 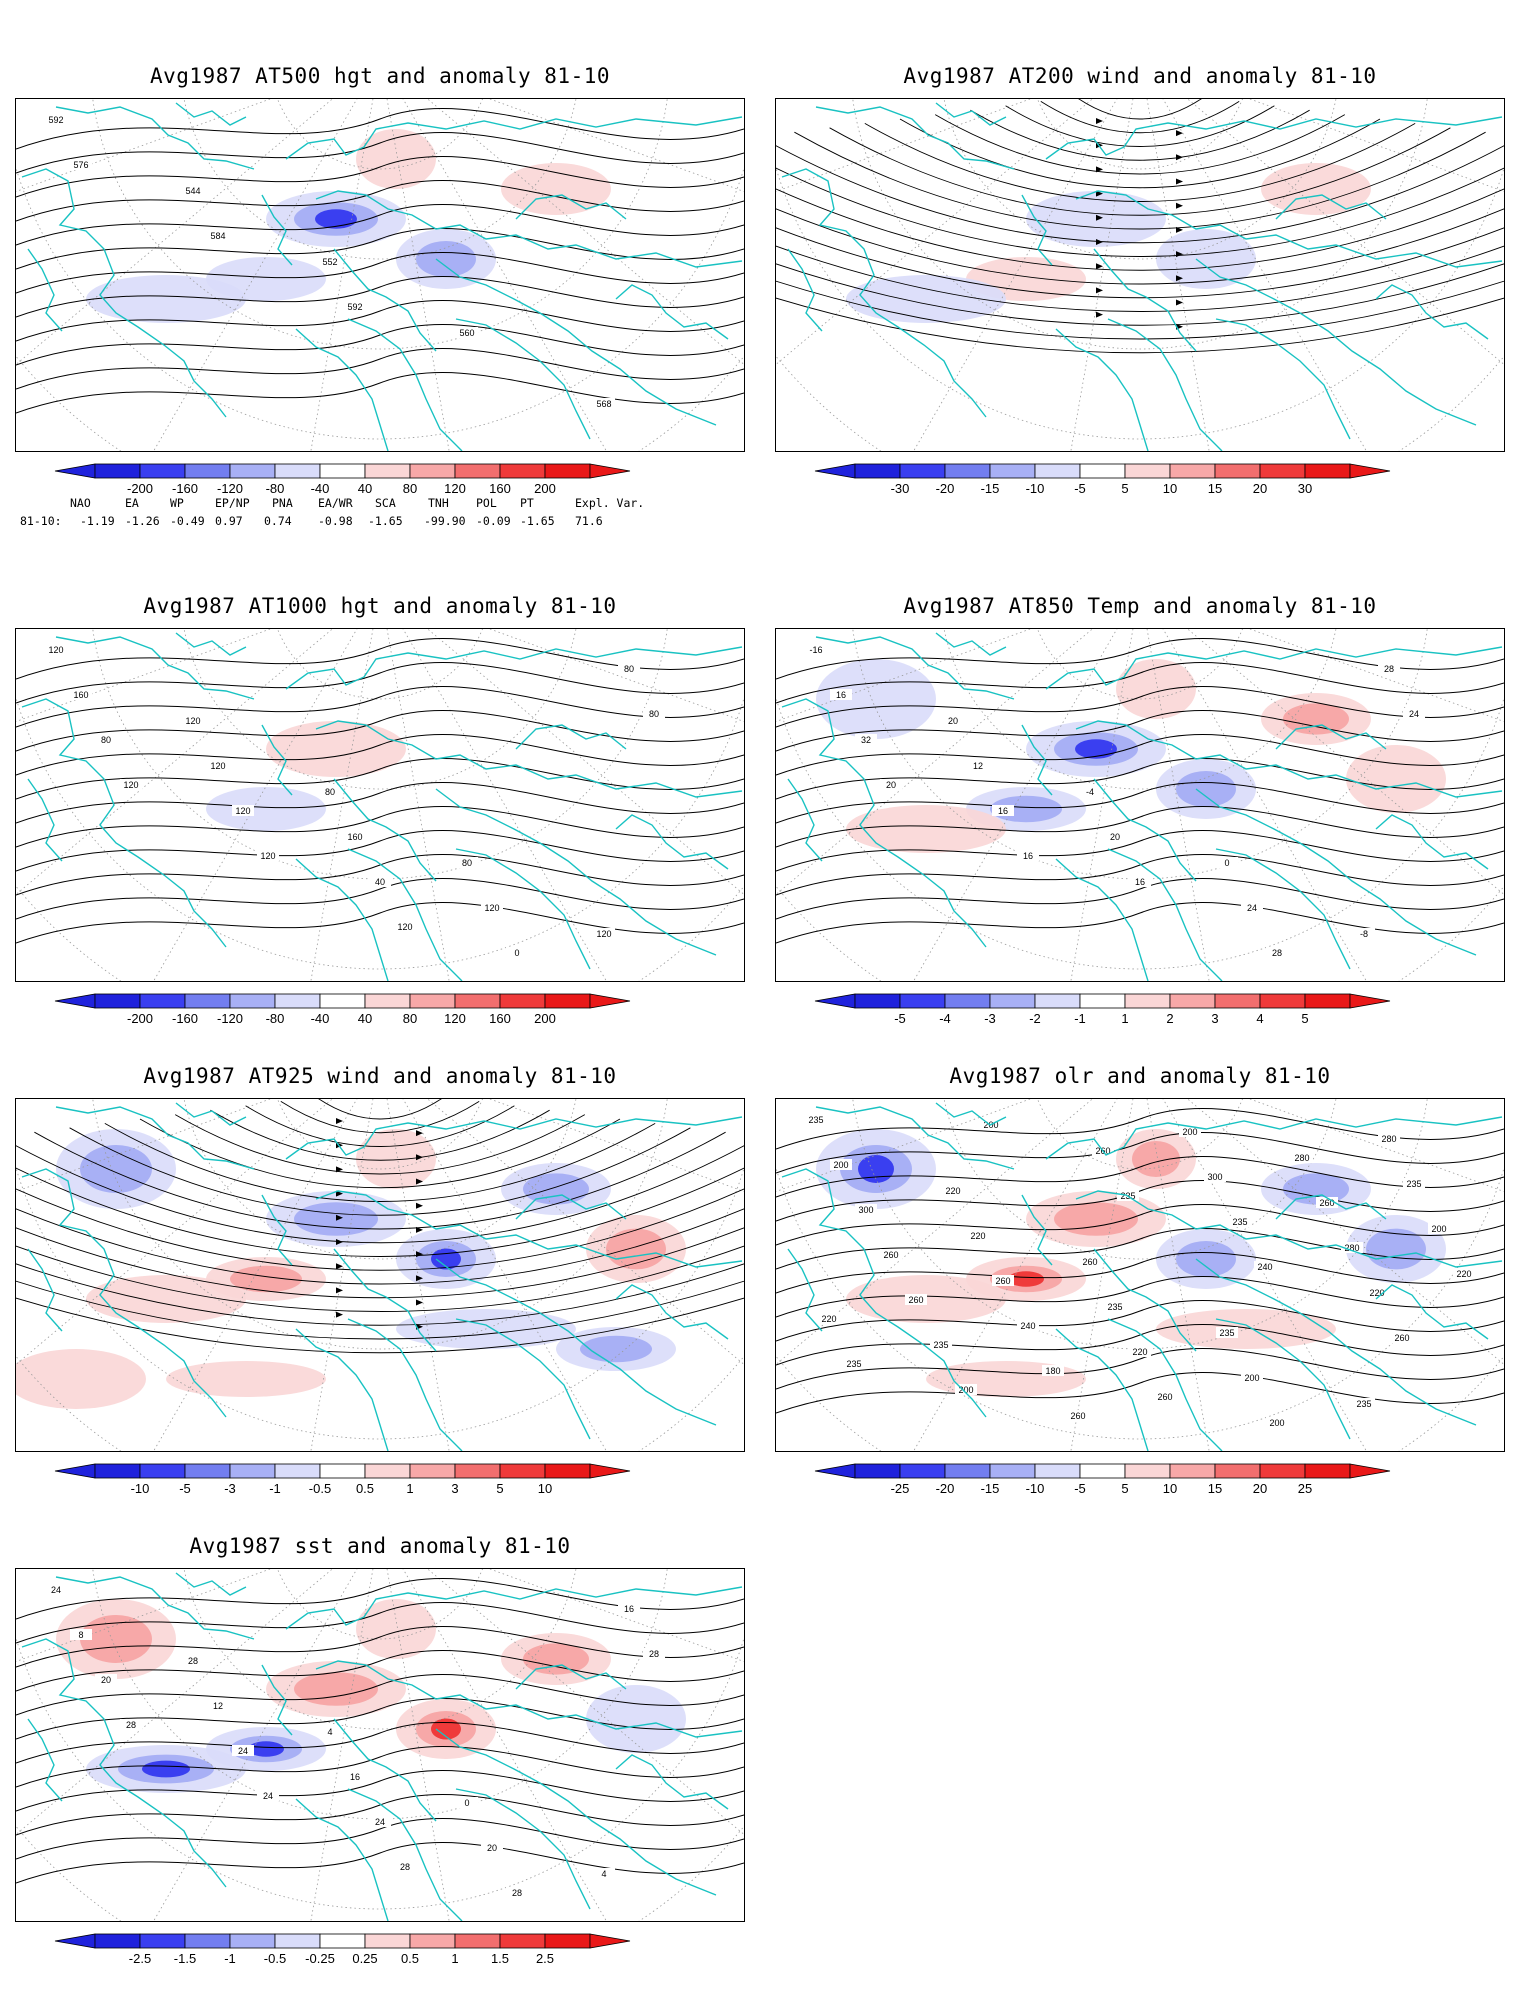 I want to click on index-header: EA/WR, so click(x=335, y=503).